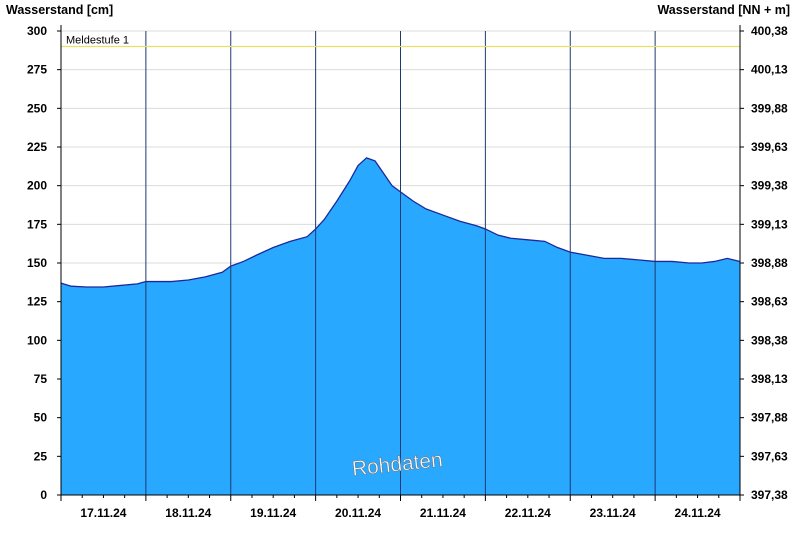  What do you see at coordinates (613, 513) in the screenshot?
I see `x-tick-label: 23.11.24` at bounding box center [613, 513].